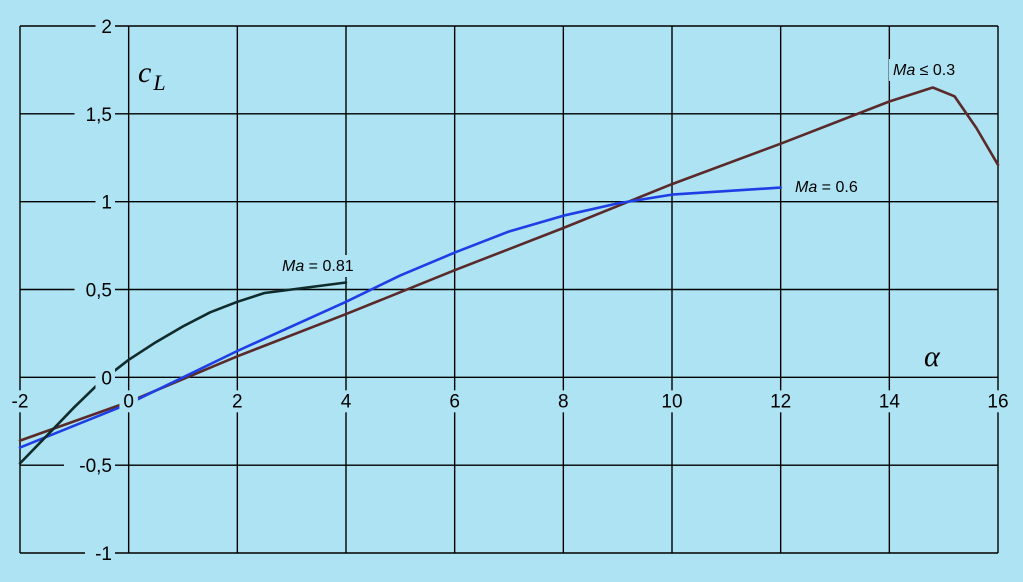  I want to click on x-tick-label-8: 14, so click(890, 401).